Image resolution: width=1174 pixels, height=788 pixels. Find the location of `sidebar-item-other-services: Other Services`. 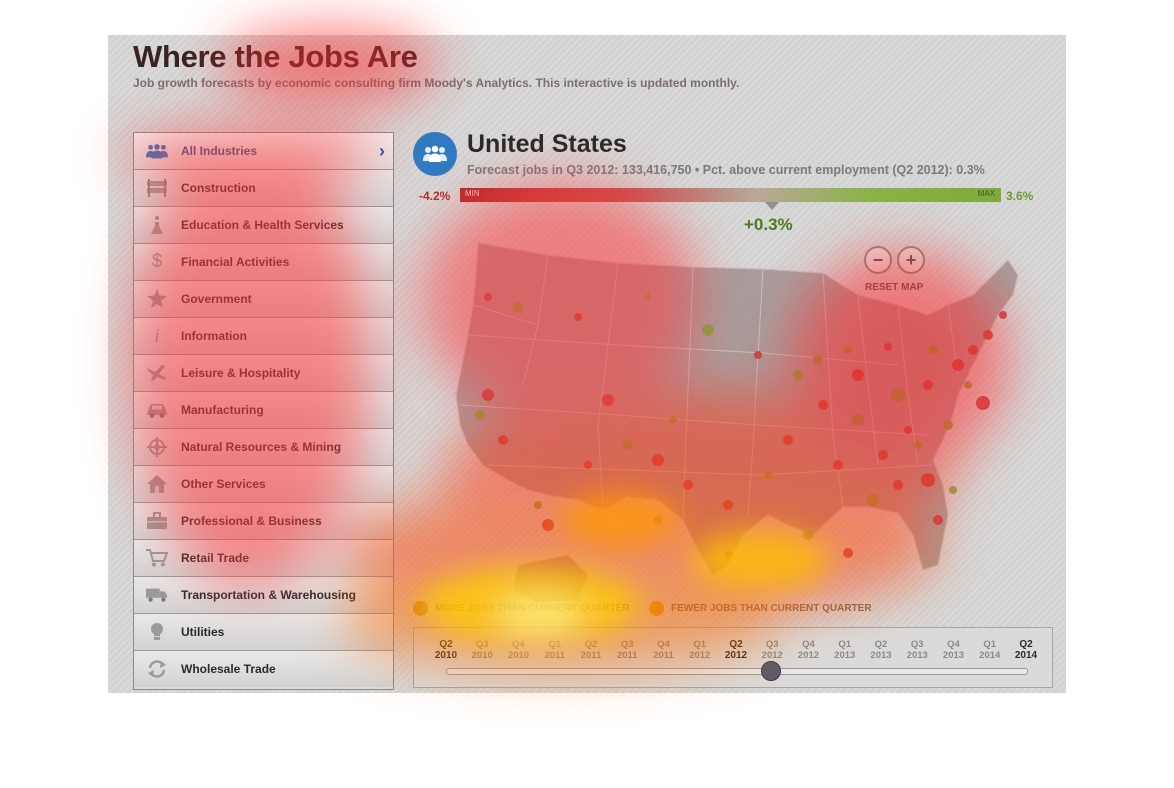

sidebar-item-other-services: Other Services is located at coordinates (263, 484).